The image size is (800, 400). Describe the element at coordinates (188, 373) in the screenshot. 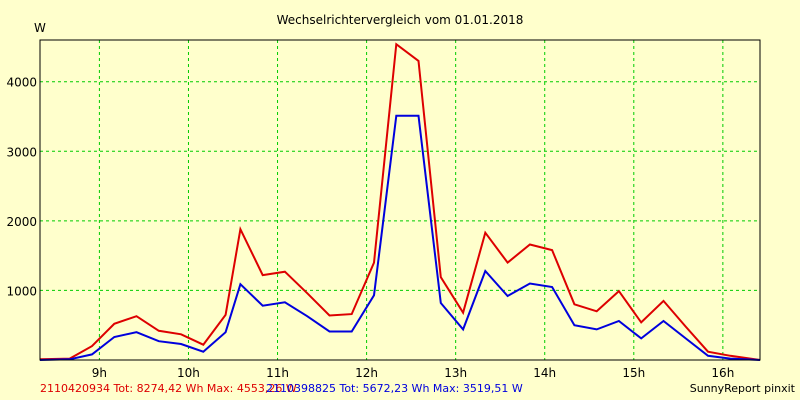

I see `x-tick-label: 10h` at that location.